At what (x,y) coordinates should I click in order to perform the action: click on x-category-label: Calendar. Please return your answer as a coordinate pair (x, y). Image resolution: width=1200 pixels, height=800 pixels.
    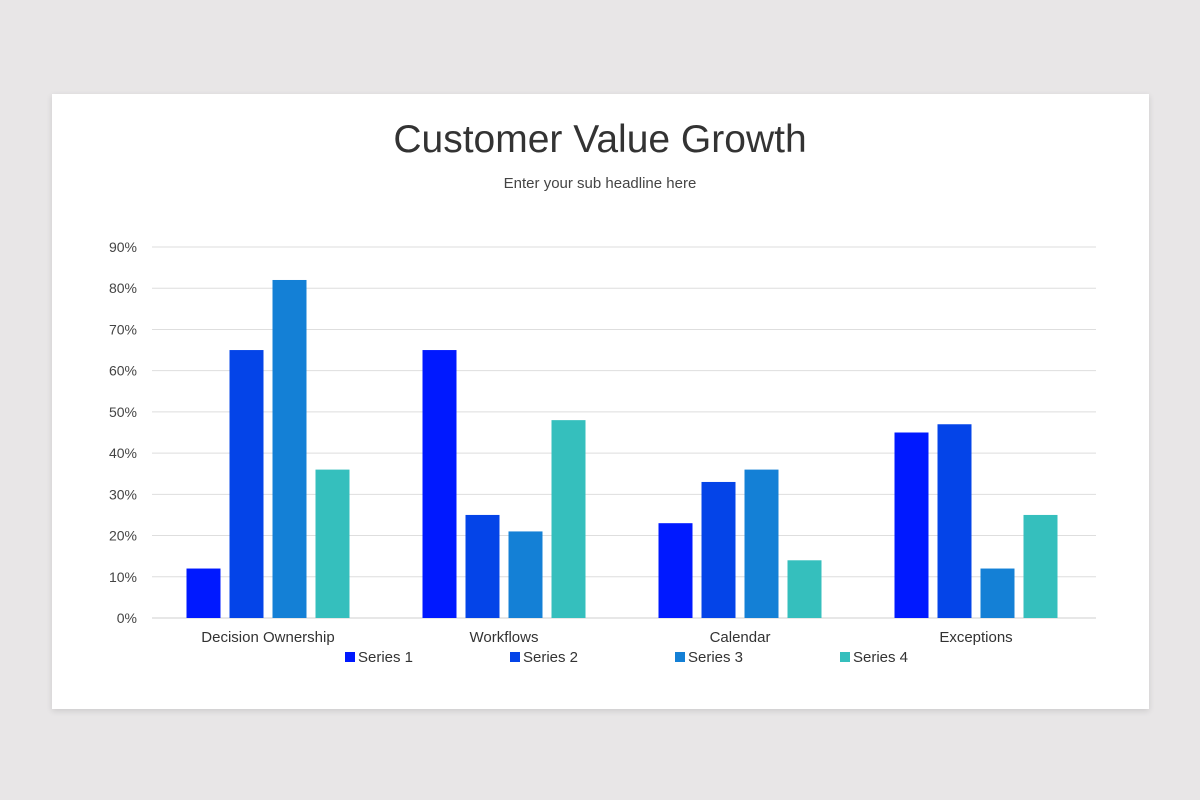
    Looking at the image, I should click on (740, 637).